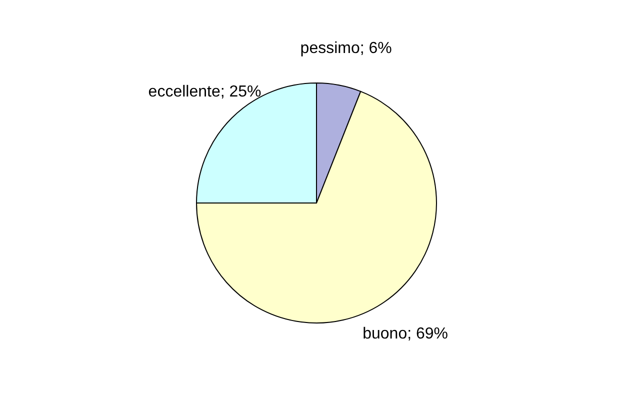 This screenshot has width=633, height=406. Describe the element at coordinates (405, 334) in the screenshot. I see `slice-label: buono; 69%` at that location.